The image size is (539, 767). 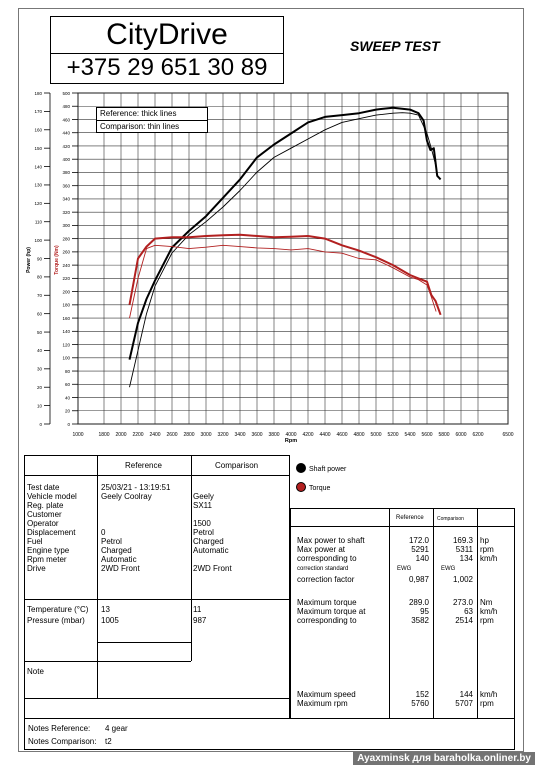 I want to click on info-label-2: Reg. plate, so click(x=45, y=505).